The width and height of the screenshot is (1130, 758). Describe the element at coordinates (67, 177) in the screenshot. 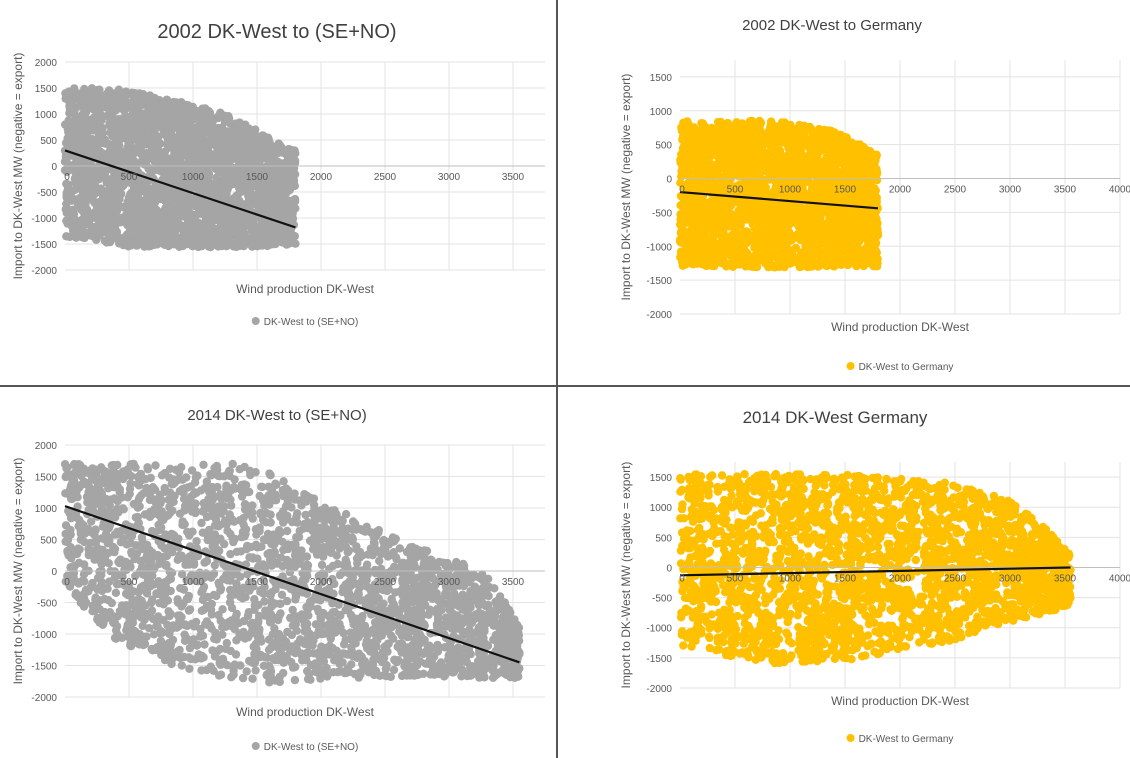

I see `x-tick-label: 0` at that location.